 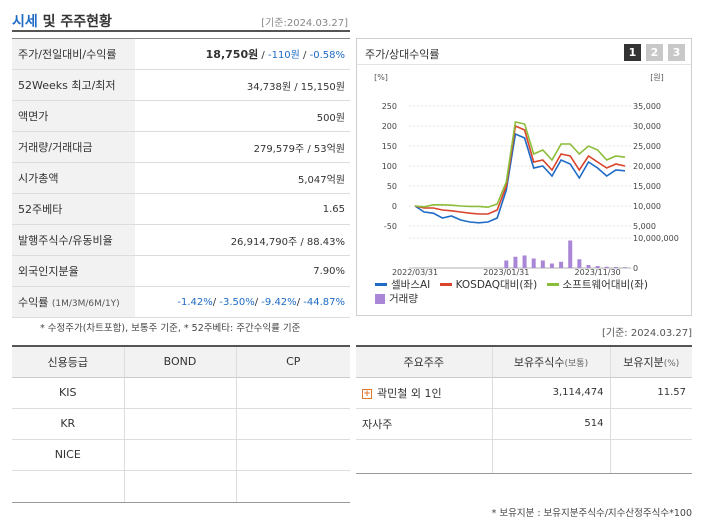 I want to click on quote-label: 액면가, so click(x=73, y=116).